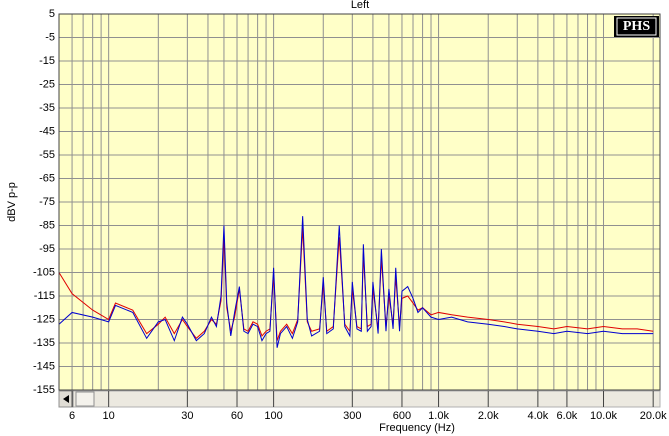 This screenshot has width=669, height=436. I want to click on x-tick-label: 4.0k, so click(537, 416).